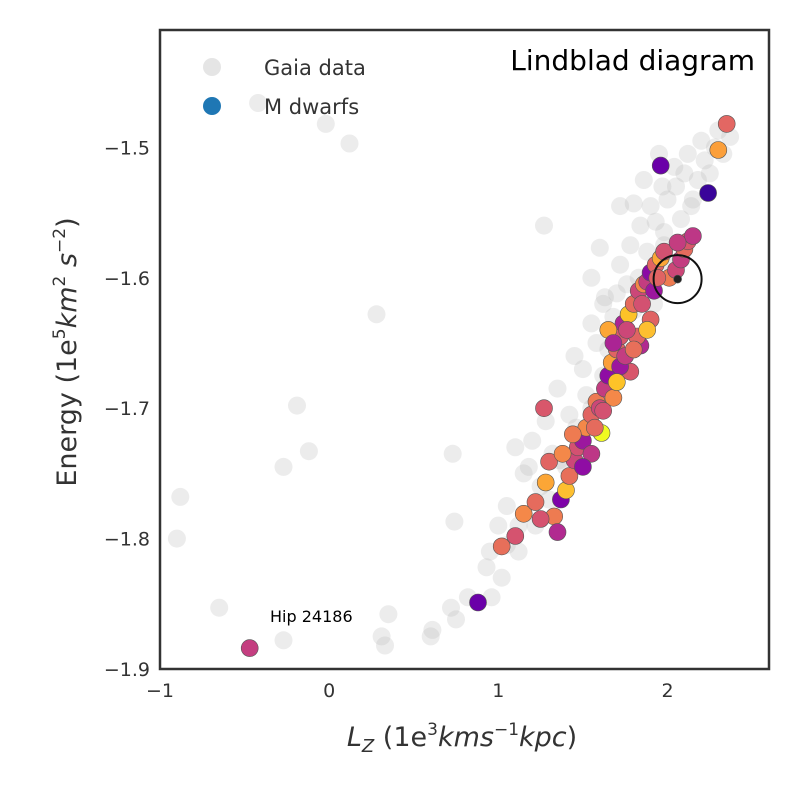 Image resolution: width=800 pixels, height=800 pixels. I want to click on x-tick-label: −1, so click(160, 691).